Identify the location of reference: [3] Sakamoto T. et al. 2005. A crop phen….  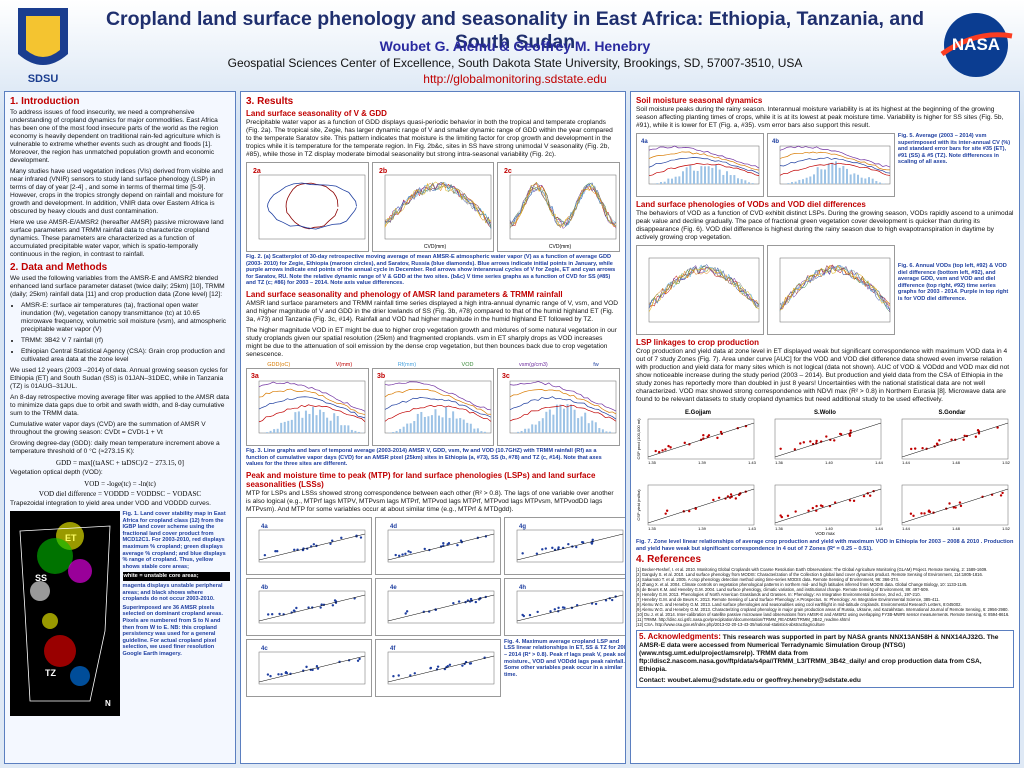
(767, 580).